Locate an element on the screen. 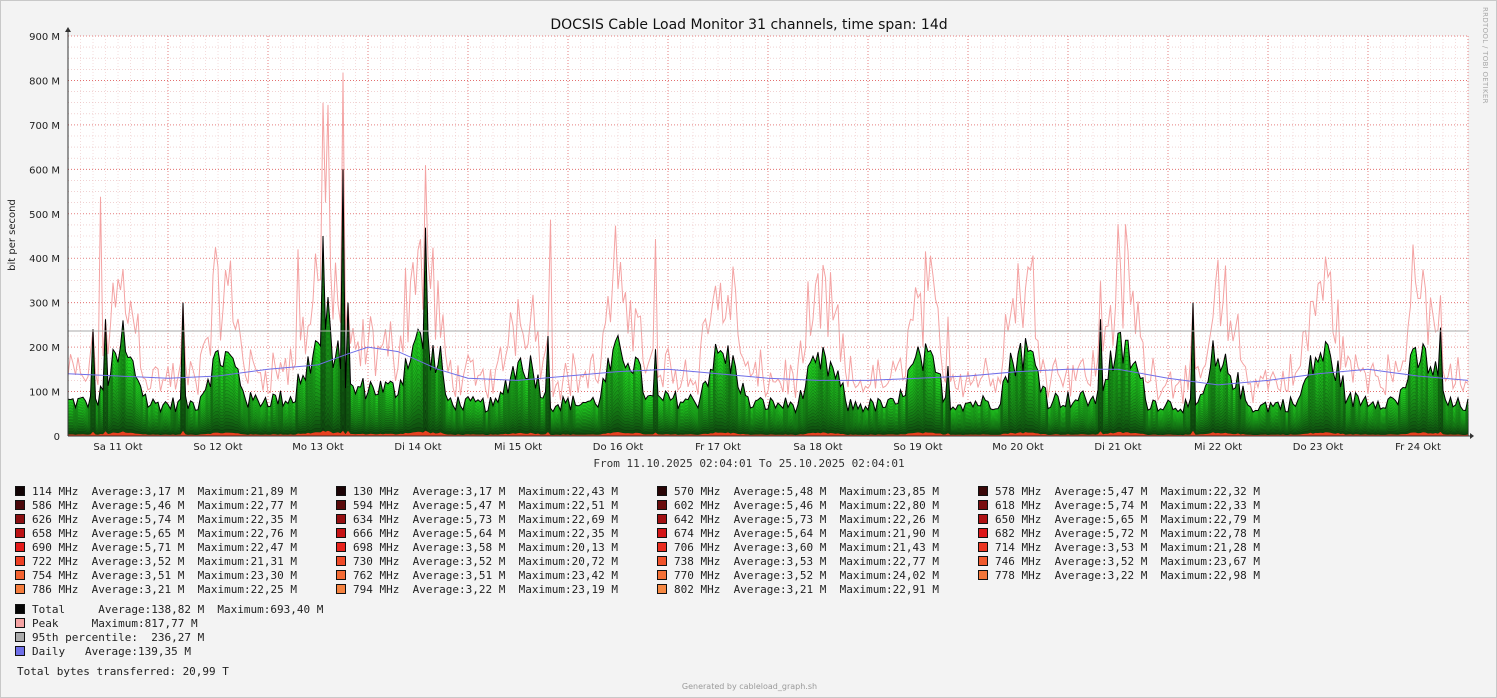 The height and width of the screenshot is (698, 1497). legend-entry: 642 MHz Average:5,73 M Maximum:22,26 M is located at coordinates (798, 520).